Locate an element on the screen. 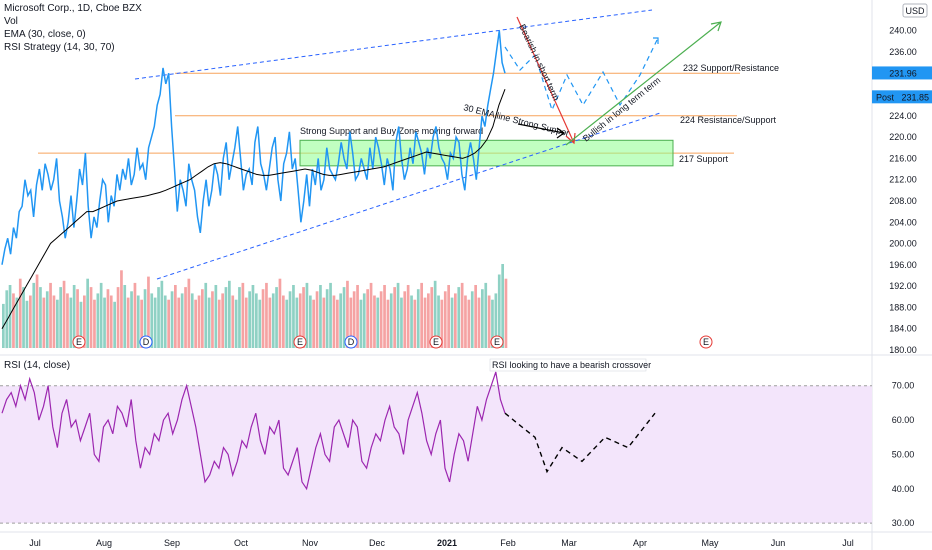 This screenshot has width=932, height=550. event-marker-label: E is located at coordinates (79, 342).